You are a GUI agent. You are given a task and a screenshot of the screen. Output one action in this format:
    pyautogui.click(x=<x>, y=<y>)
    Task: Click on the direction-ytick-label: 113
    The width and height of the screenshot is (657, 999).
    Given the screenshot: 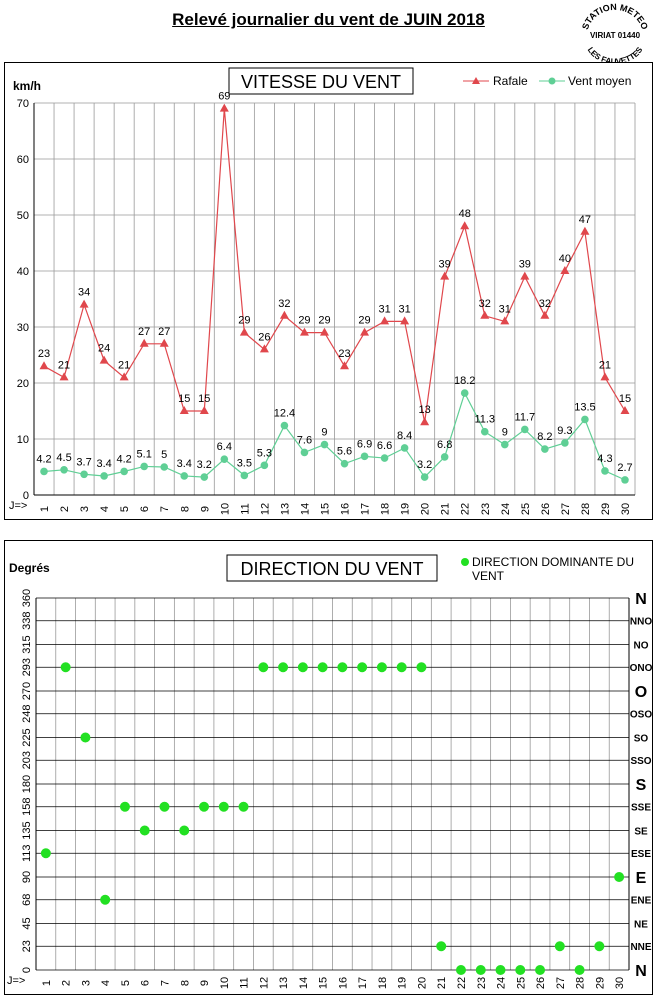 What is the action you would take?
    pyautogui.click(x=27, y=853)
    